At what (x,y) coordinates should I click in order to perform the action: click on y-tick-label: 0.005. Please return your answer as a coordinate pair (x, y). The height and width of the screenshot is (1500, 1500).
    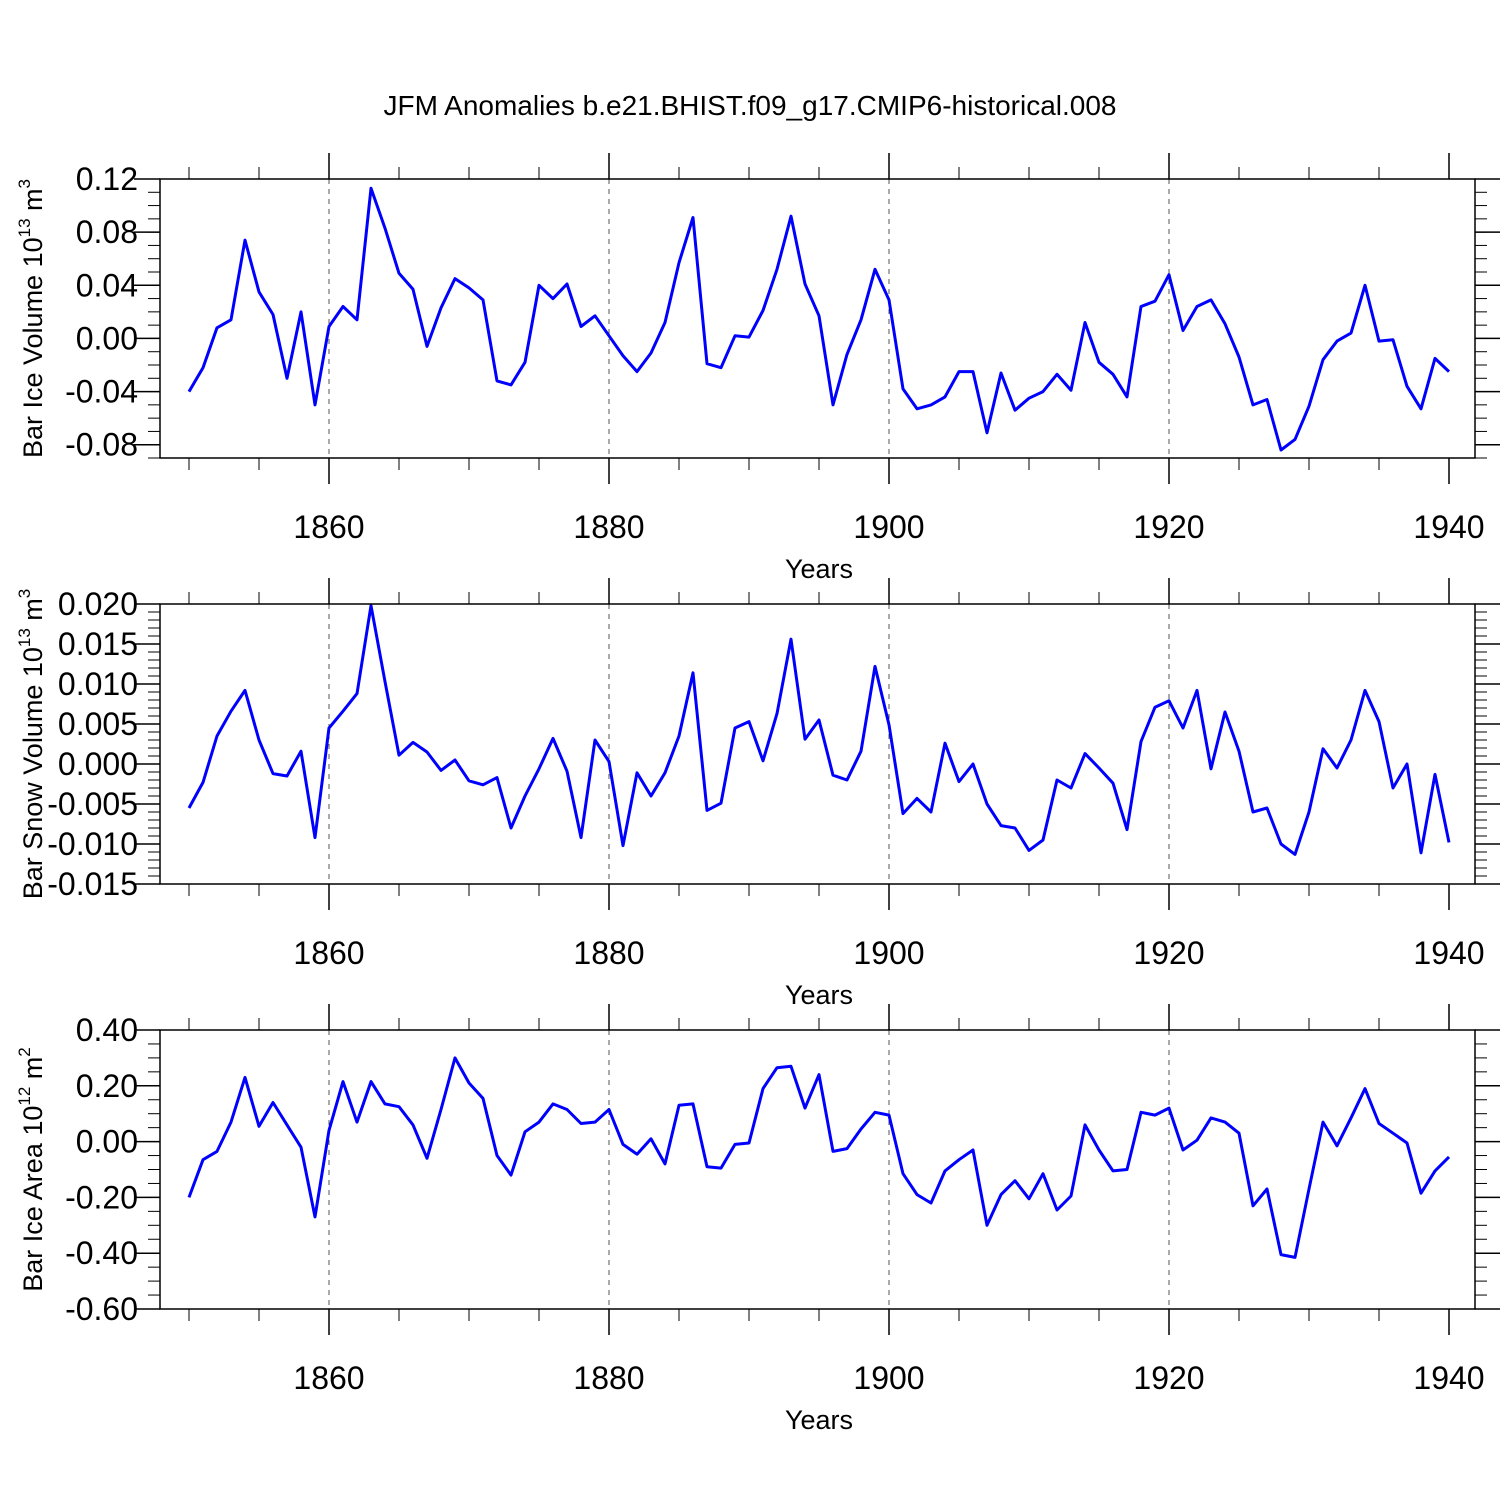
    Looking at the image, I should click on (98, 724).